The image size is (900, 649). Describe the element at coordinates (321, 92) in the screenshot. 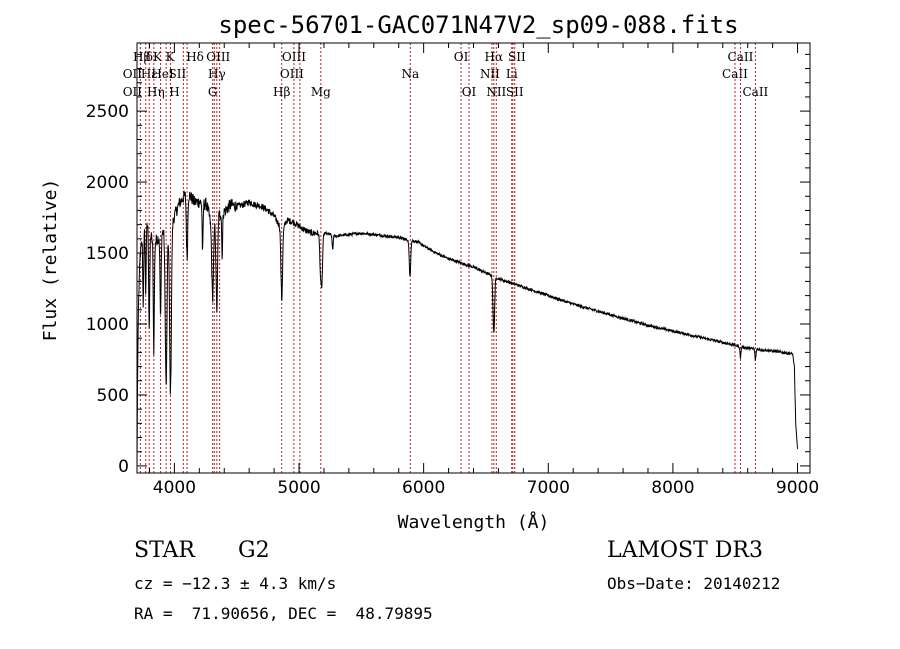

I see `line-marker-label: Mg` at that location.